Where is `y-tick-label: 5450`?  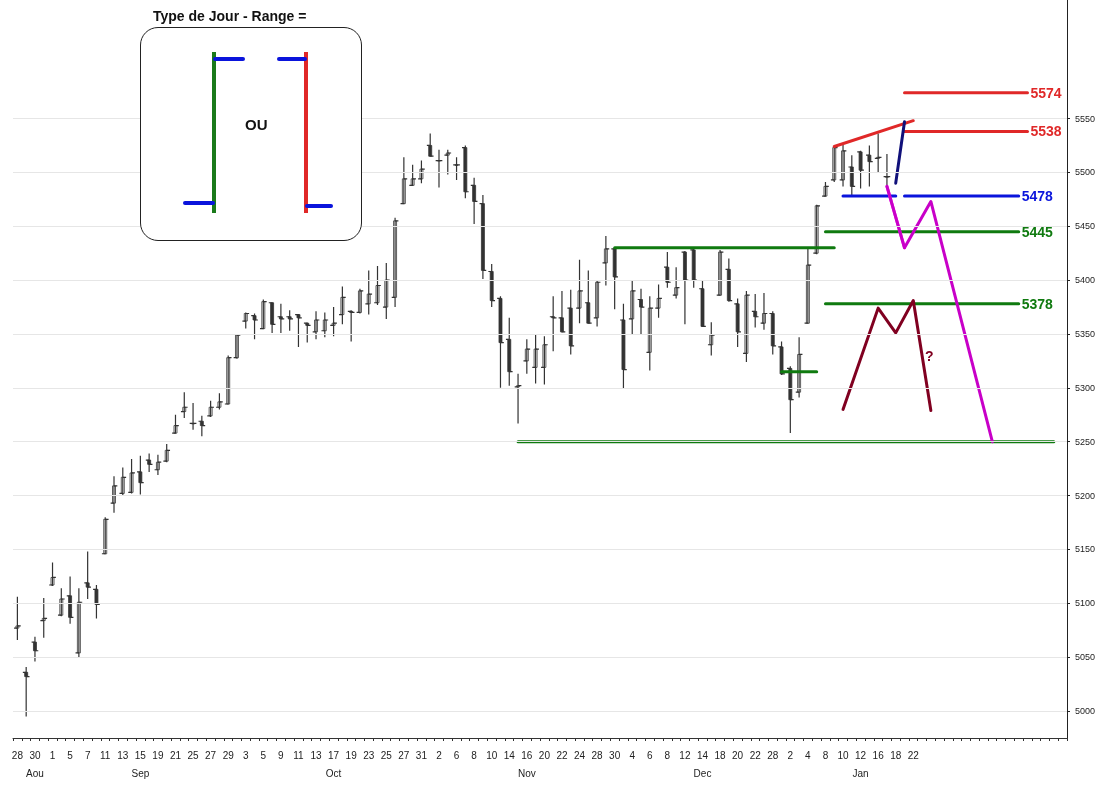 y-tick-label: 5450 is located at coordinates (1085, 226).